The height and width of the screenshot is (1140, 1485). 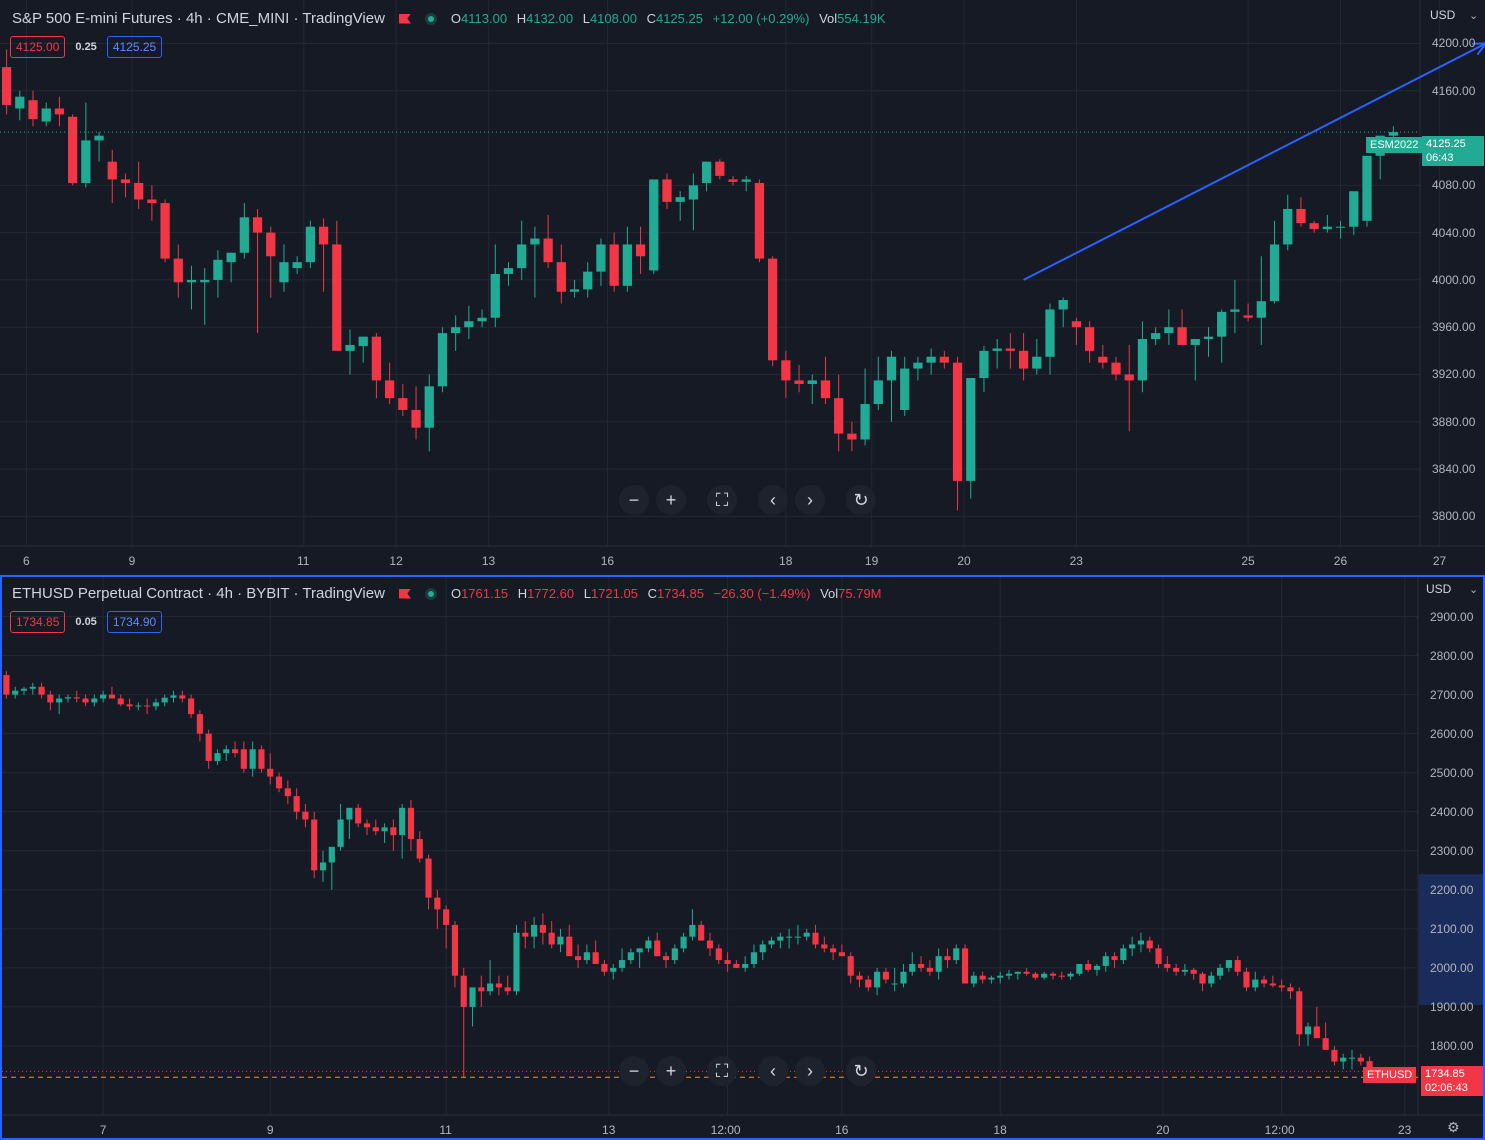 What do you see at coordinates (1452, 811) in the screenshot?
I see `price-tick-label: 2400.00` at bounding box center [1452, 811].